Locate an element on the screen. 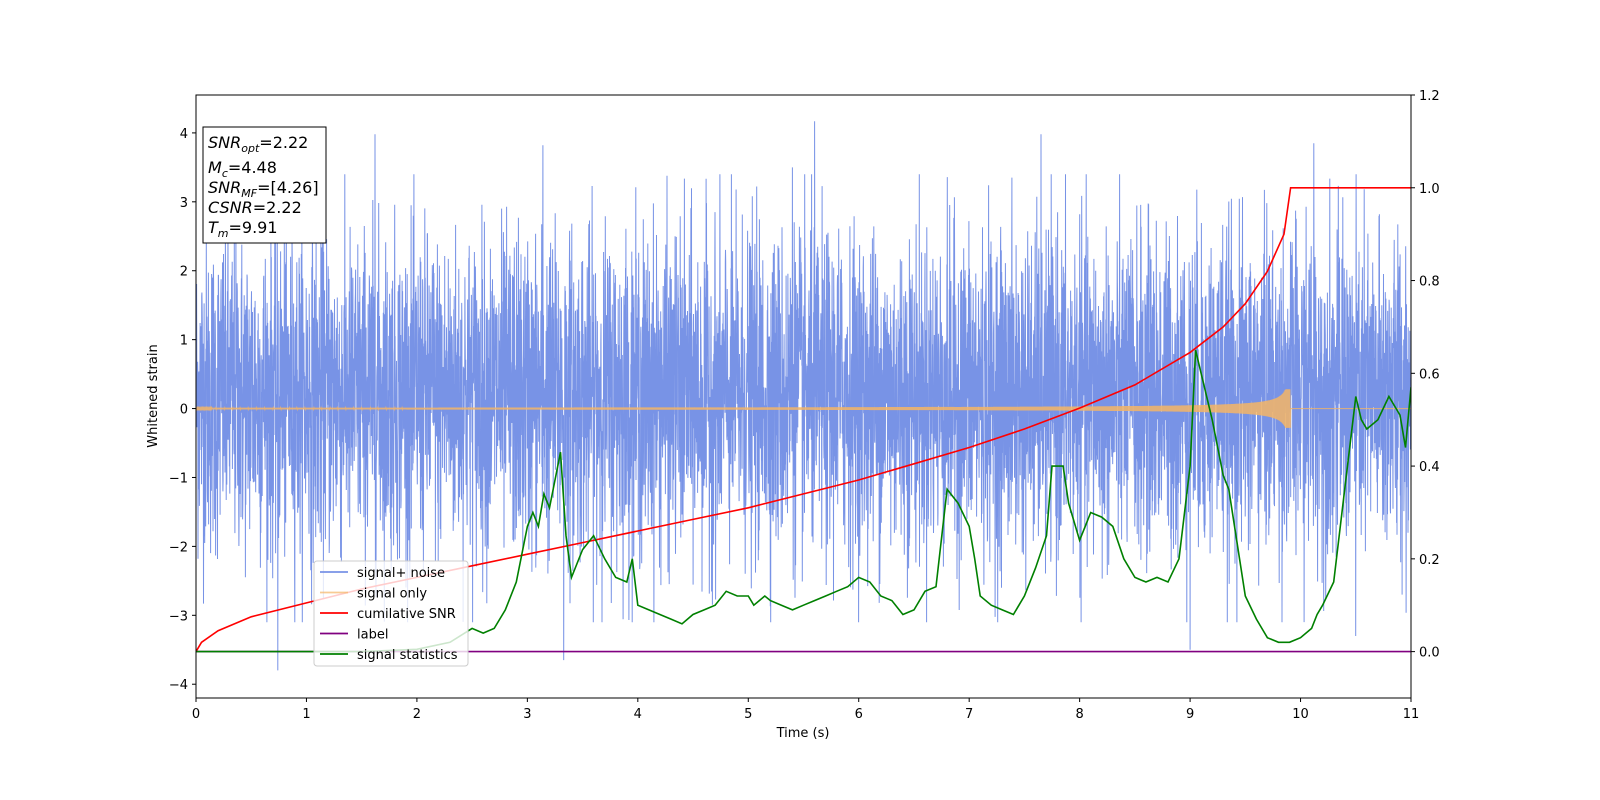 This screenshot has width=1600, height=800. info-snr-opt: SNRopt=2.22 is located at coordinates (258, 144).